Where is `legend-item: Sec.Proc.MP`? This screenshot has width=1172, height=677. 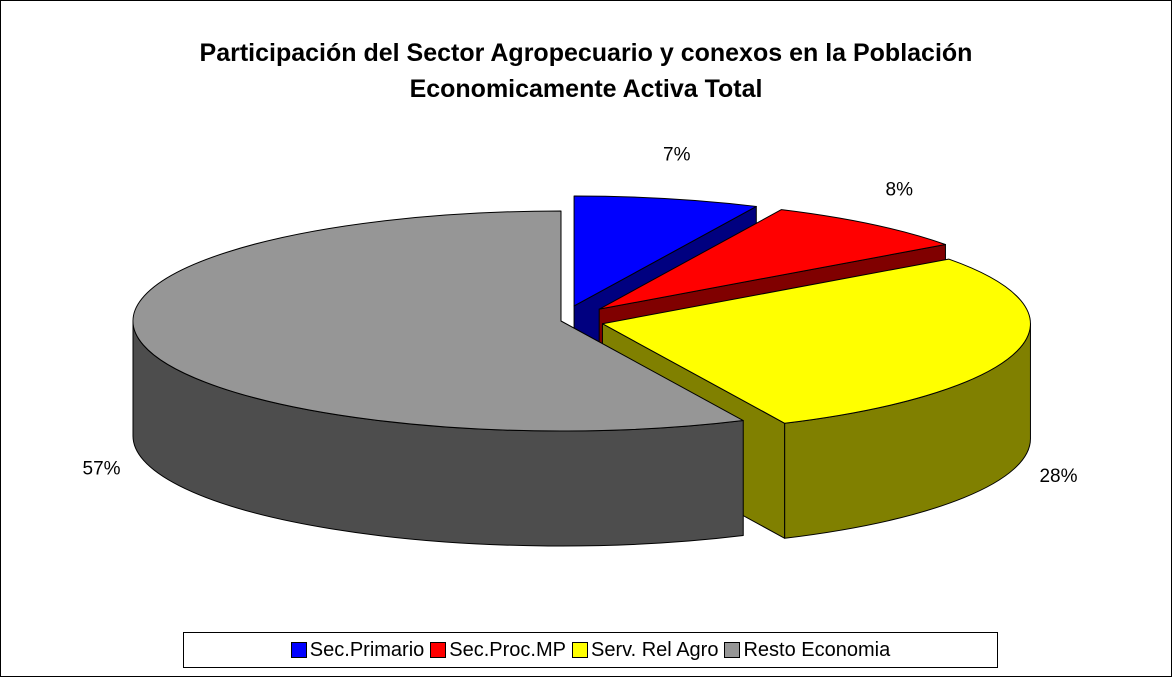
legend-item: Sec.Proc.MP is located at coordinates (498, 650).